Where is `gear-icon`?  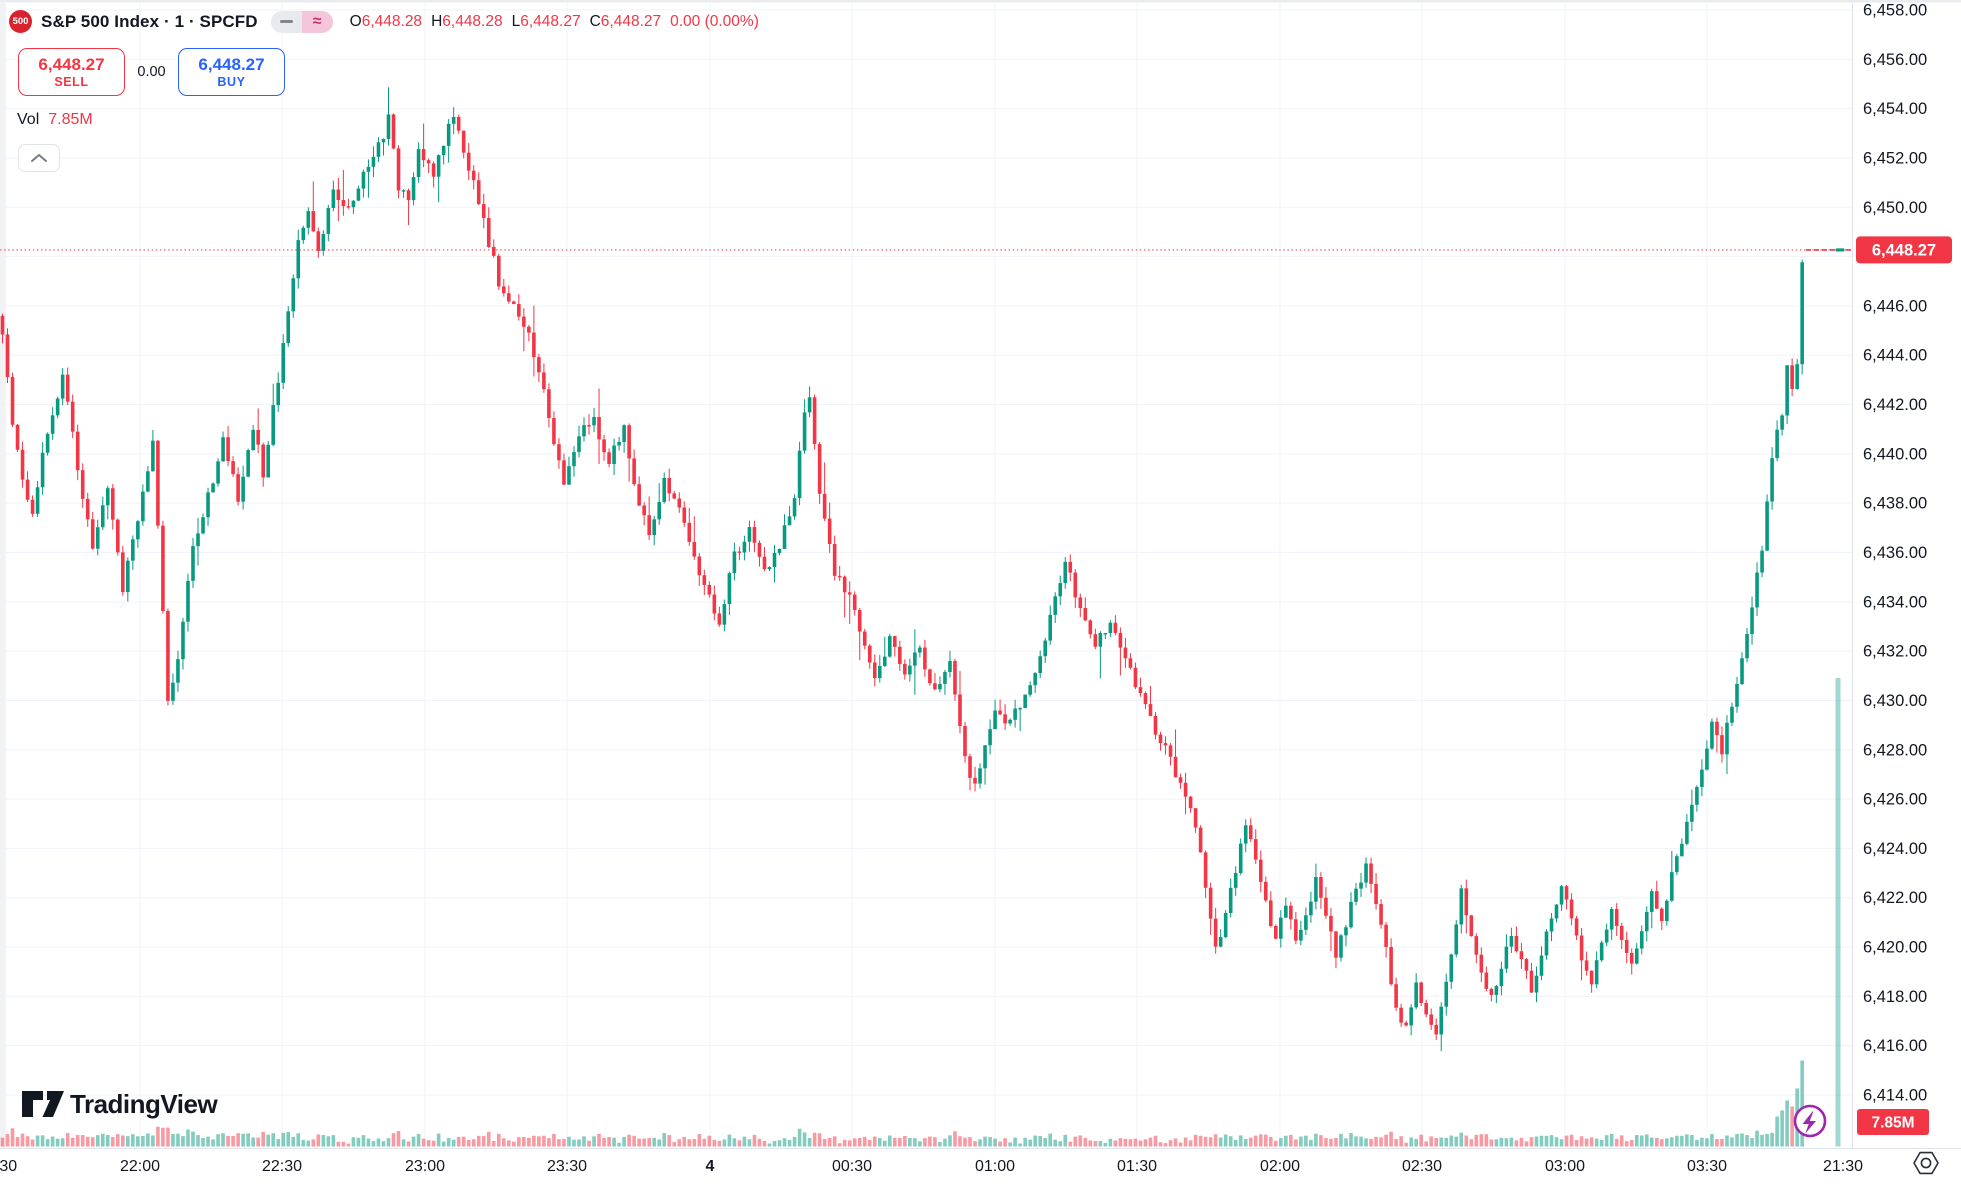
gear-icon is located at coordinates (1926, 1163).